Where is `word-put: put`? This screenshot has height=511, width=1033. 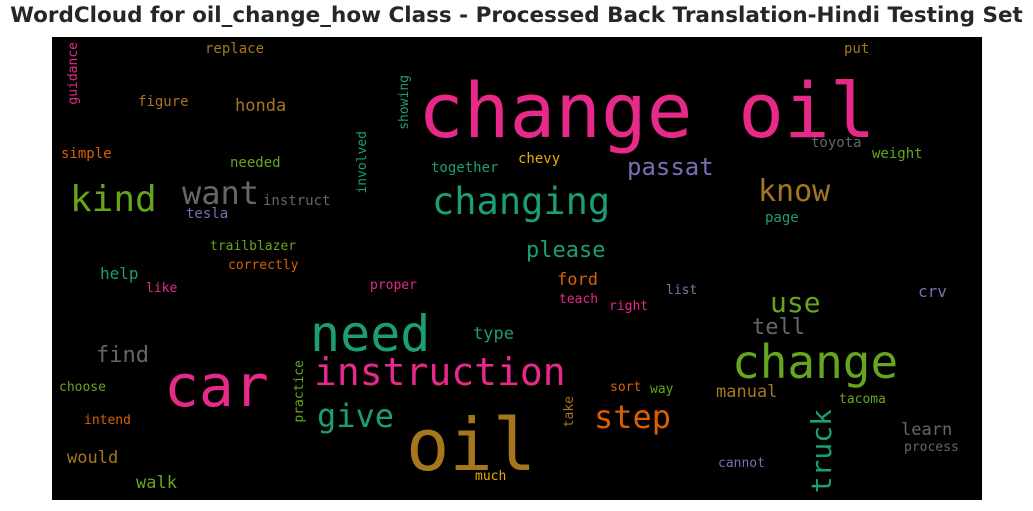
word-put: put is located at coordinates (857, 49).